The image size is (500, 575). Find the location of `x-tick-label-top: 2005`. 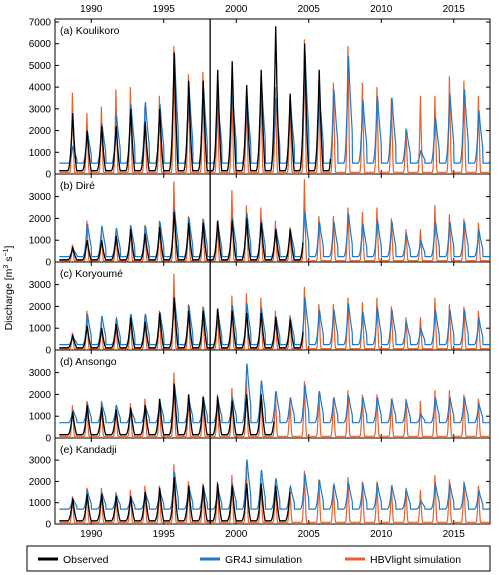

x-tick-label-top: 2005 is located at coordinates (309, 9).